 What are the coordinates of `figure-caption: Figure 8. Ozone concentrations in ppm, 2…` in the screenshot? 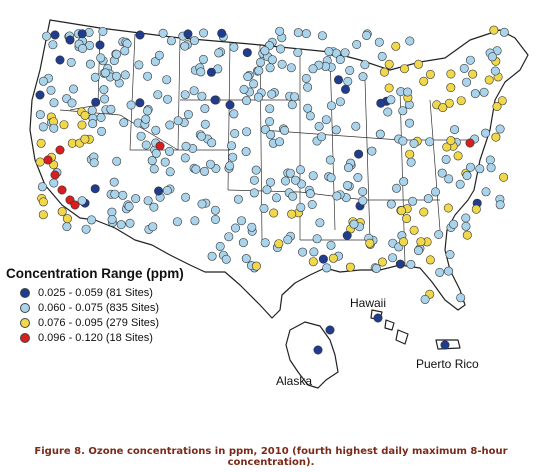 It's located at (271, 457).